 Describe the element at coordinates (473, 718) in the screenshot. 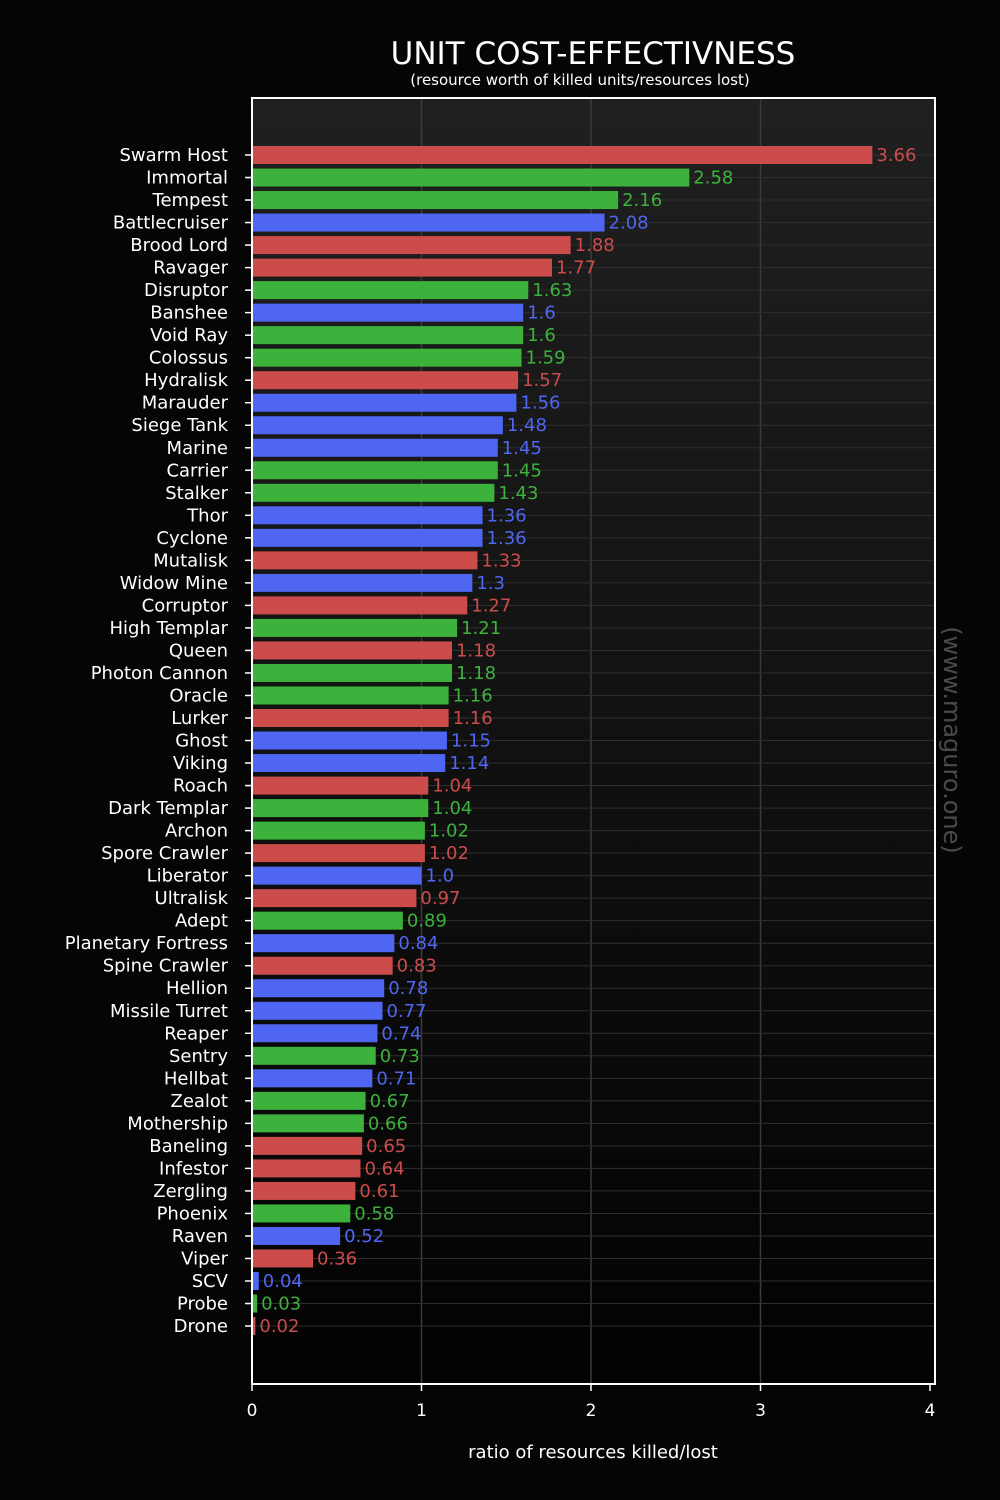

I see `bar-value-label: 1.16` at that location.